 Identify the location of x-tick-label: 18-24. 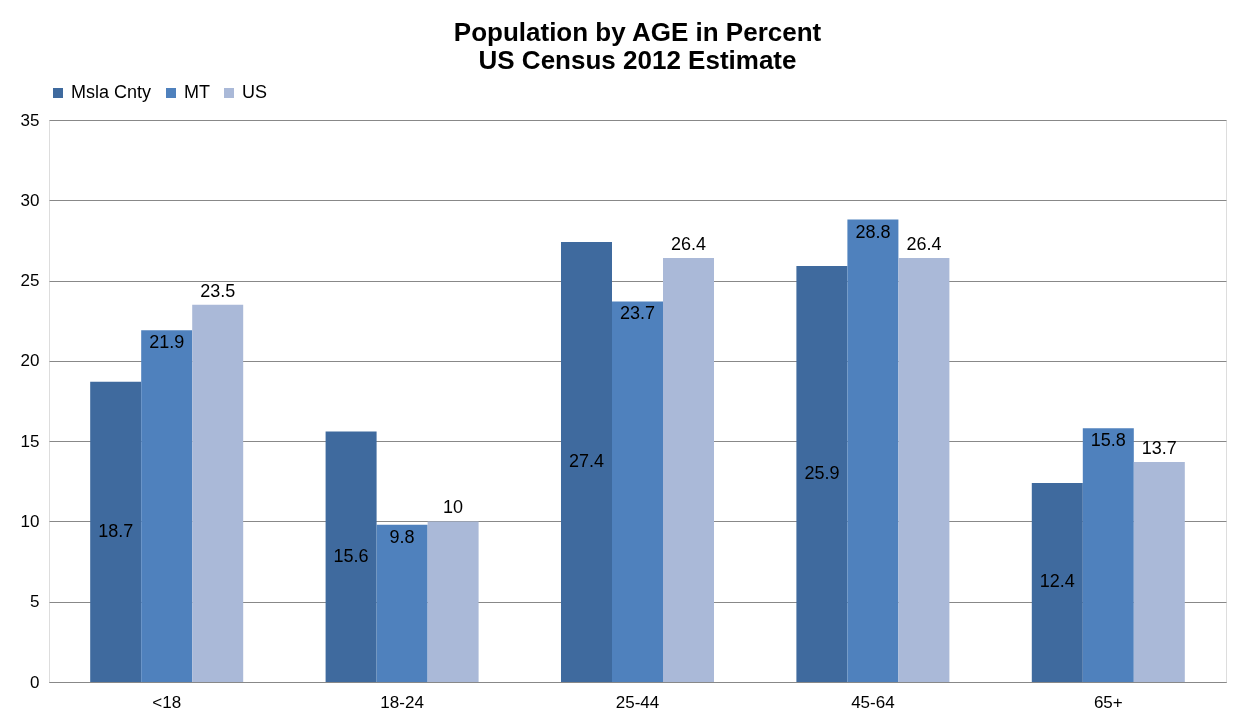
(402, 702).